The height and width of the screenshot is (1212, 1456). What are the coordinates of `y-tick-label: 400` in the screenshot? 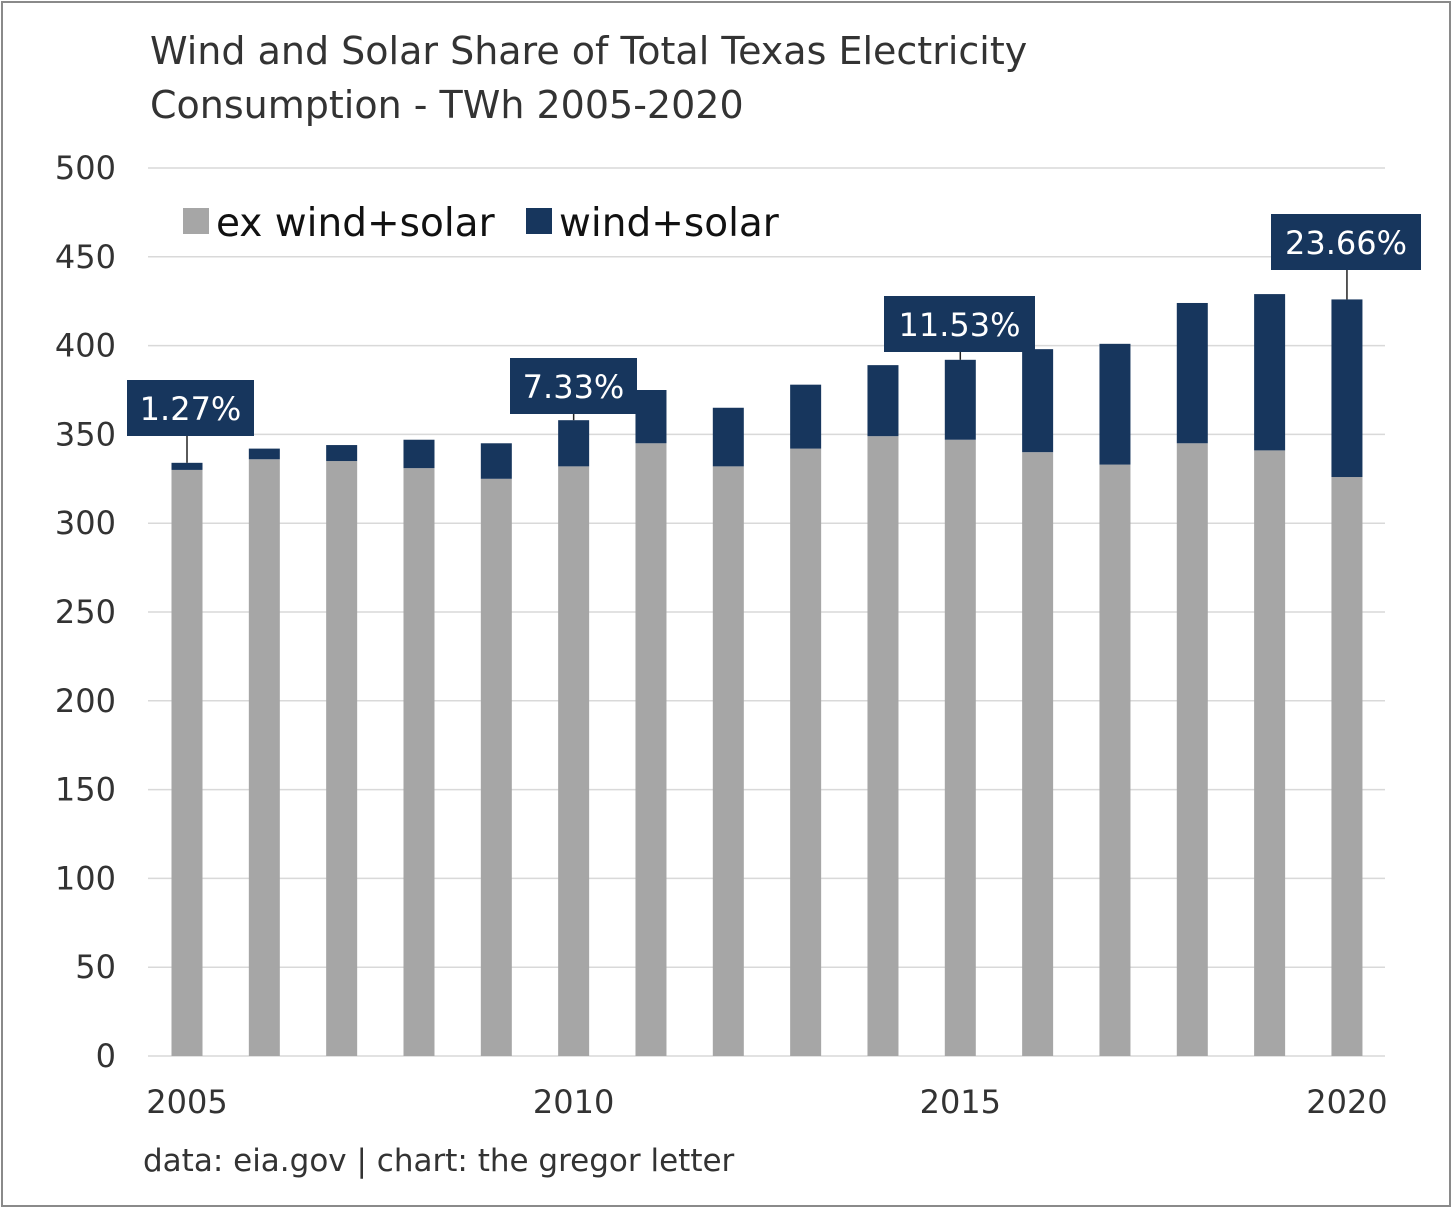 It's located at (85, 346).